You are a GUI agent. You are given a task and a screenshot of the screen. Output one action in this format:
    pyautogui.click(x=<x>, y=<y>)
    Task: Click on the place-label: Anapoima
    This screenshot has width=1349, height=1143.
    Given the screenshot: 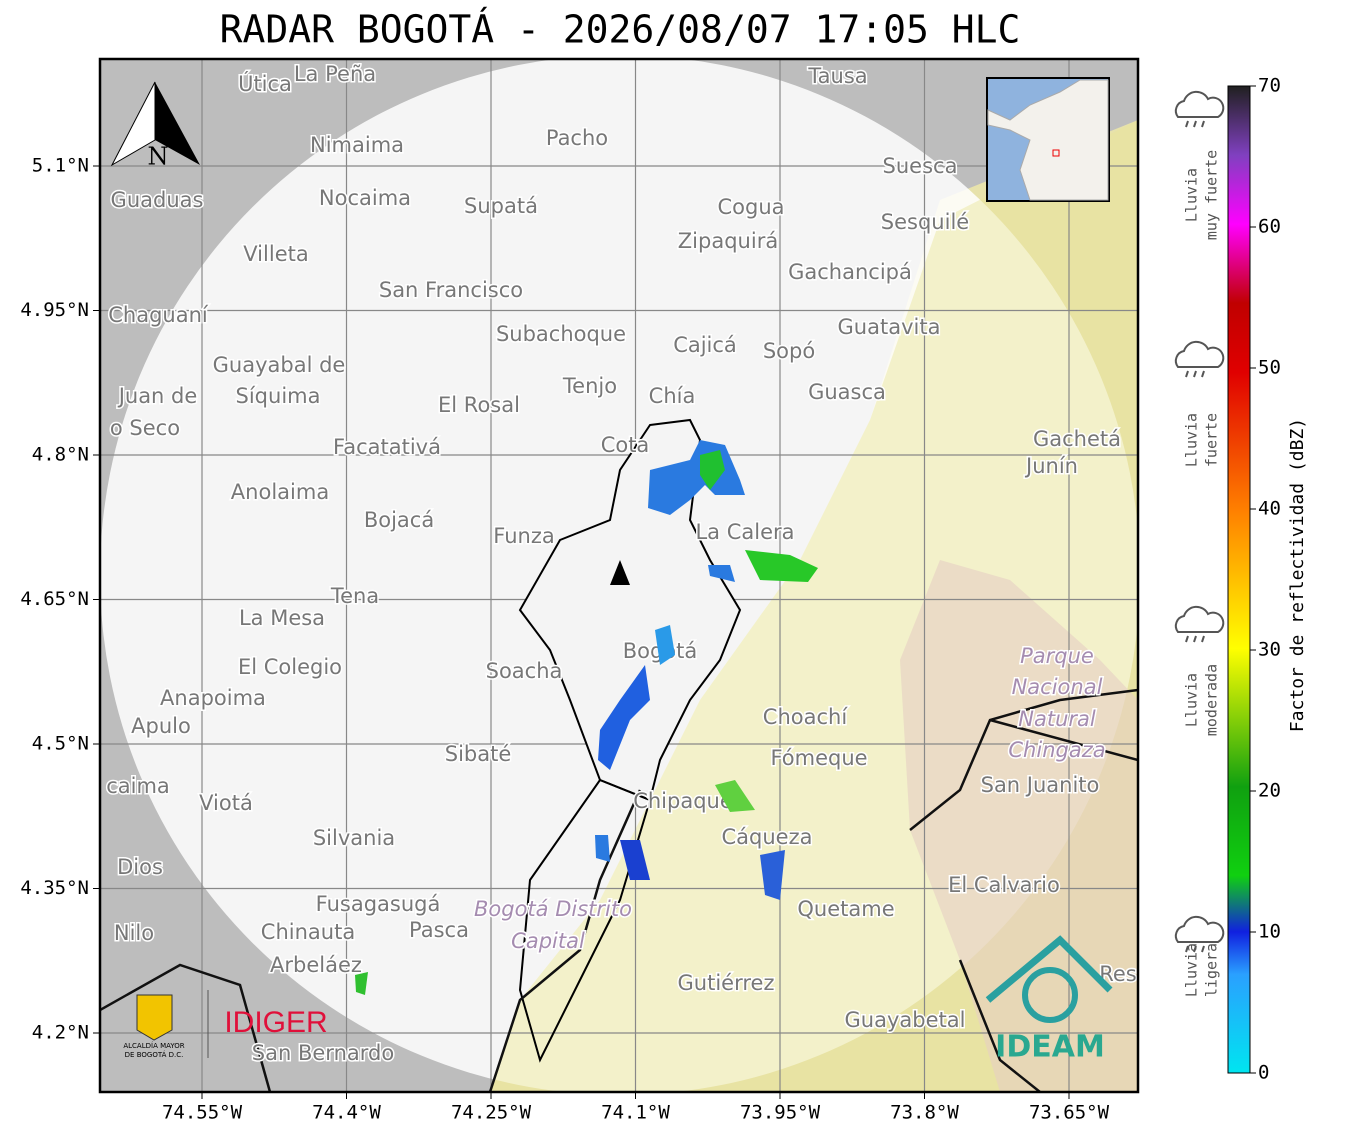 What is the action you would take?
    pyautogui.click(x=213, y=698)
    